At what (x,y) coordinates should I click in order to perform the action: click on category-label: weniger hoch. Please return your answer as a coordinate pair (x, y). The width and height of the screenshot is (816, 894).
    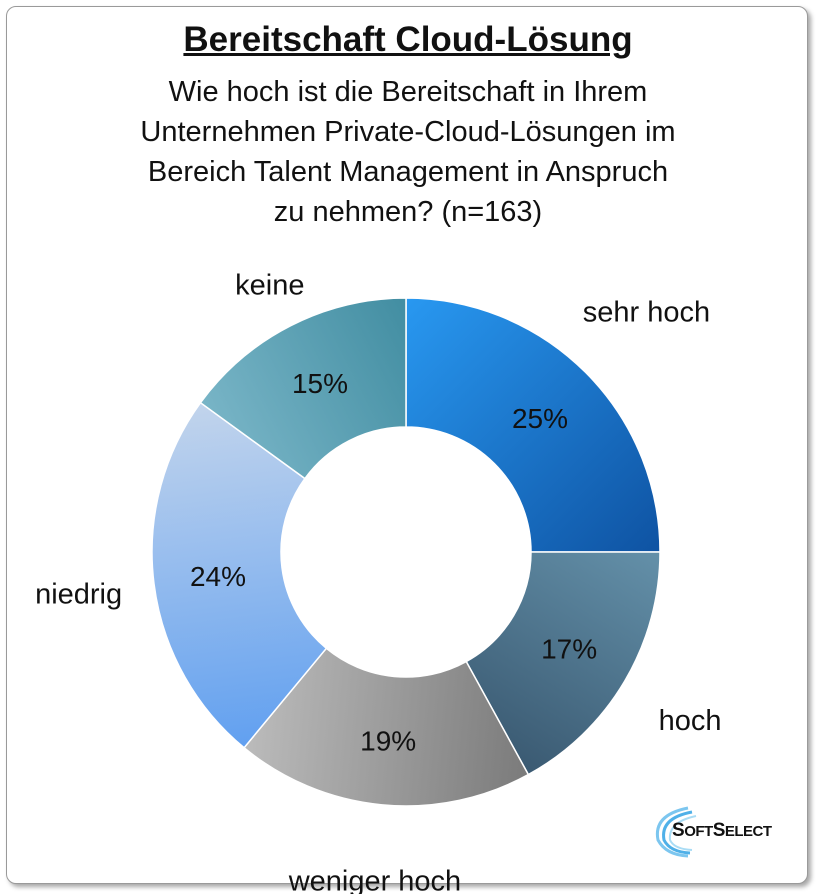
    Looking at the image, I should click on (375, 880).